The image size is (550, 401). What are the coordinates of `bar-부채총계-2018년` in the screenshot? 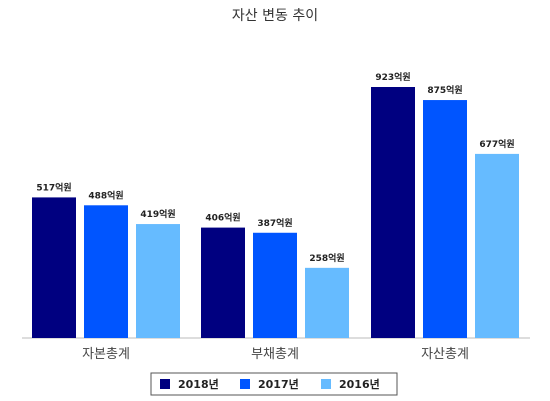 It's located at (223, 282).